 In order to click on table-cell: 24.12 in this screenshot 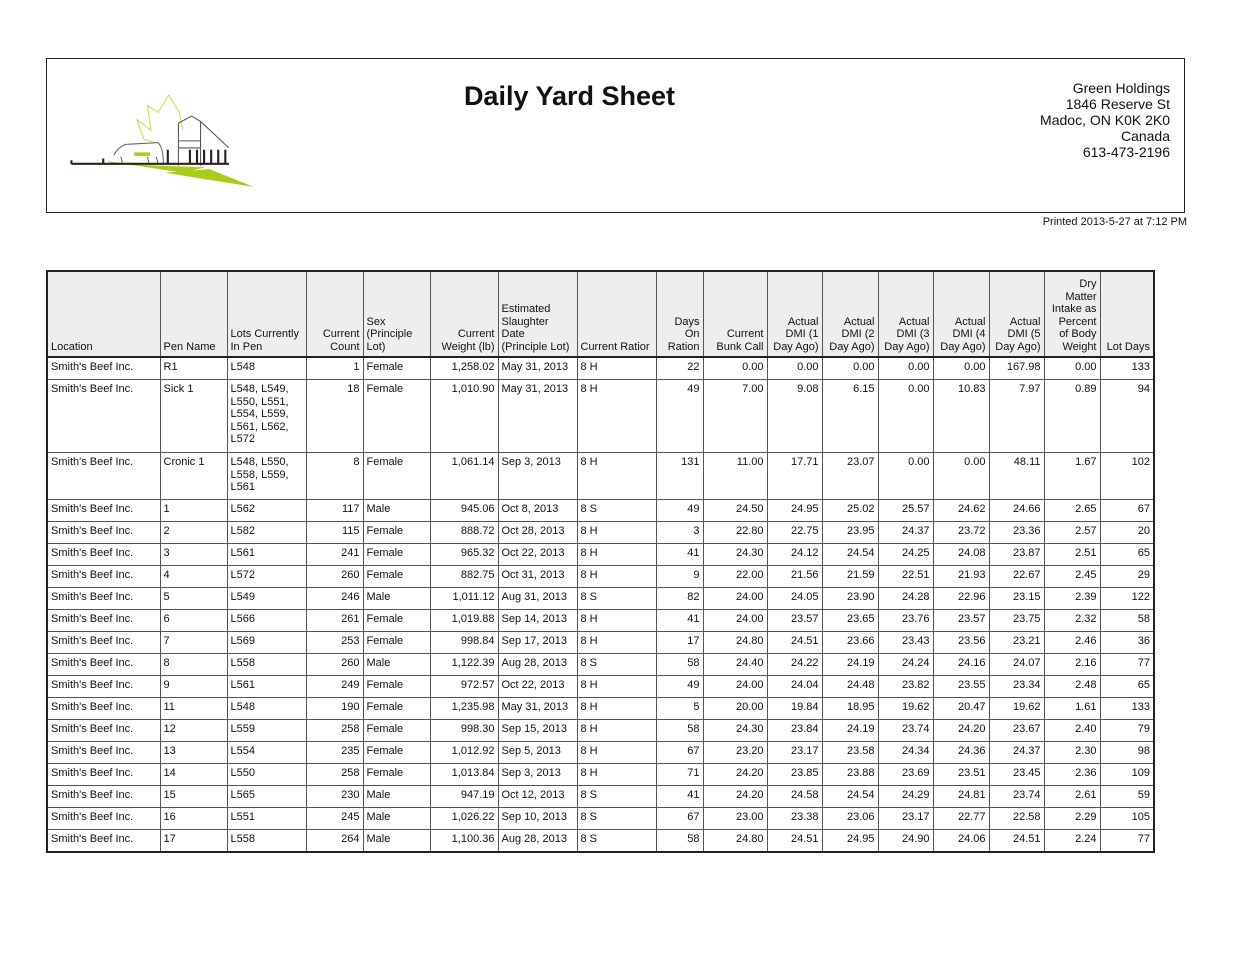, I will do `click(794, 554)`.